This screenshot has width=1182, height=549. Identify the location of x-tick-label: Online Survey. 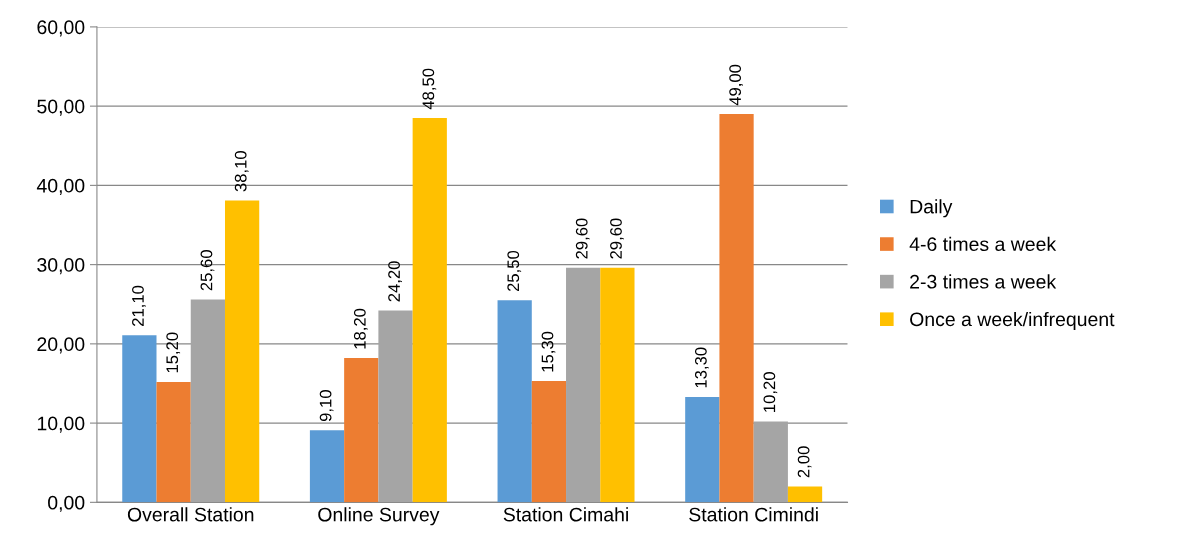
(379, 516).